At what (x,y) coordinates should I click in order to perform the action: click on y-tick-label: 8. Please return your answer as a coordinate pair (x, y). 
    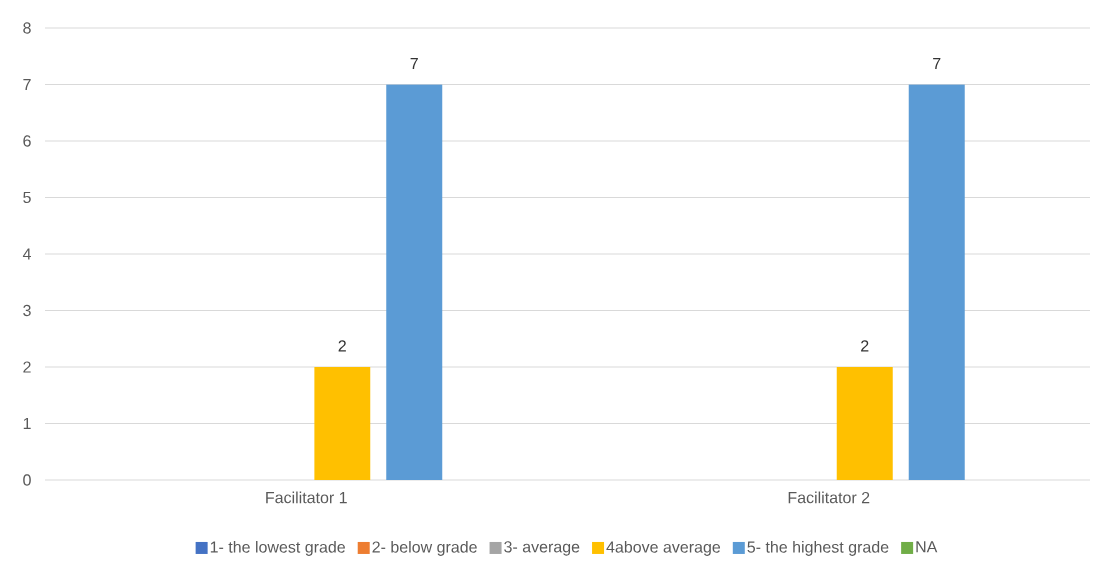
    Looking at the image, I should click on (27, 28).